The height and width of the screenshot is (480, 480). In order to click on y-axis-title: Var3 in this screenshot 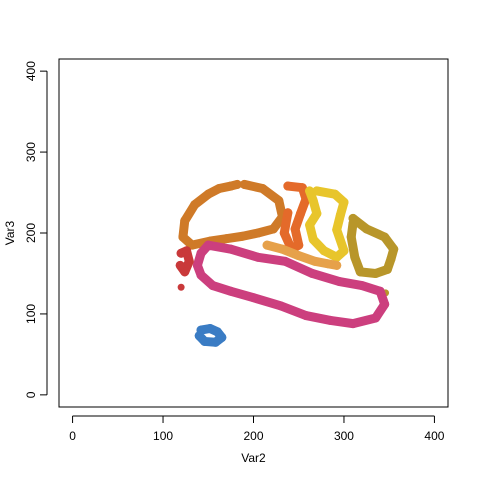, I will do `click(10, 232)`.